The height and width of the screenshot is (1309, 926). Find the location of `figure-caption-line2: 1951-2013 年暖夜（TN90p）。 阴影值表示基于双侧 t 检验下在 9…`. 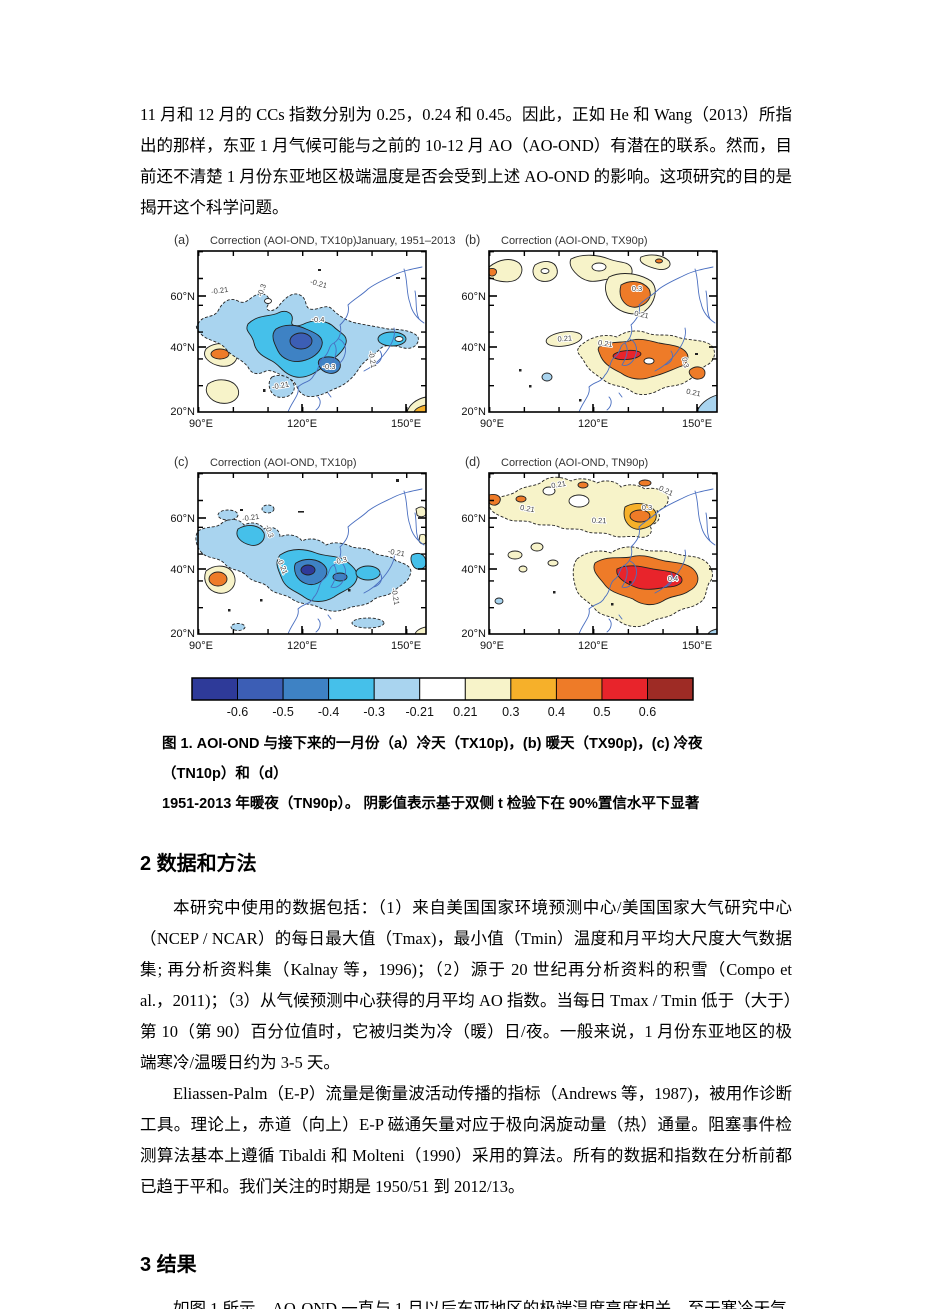

figure-caption-line2: 1951-2013 年暖夜（TN90p）。 阴影值表示基于双侧 t 检验下在 9… is located at coordinates (431, 804).